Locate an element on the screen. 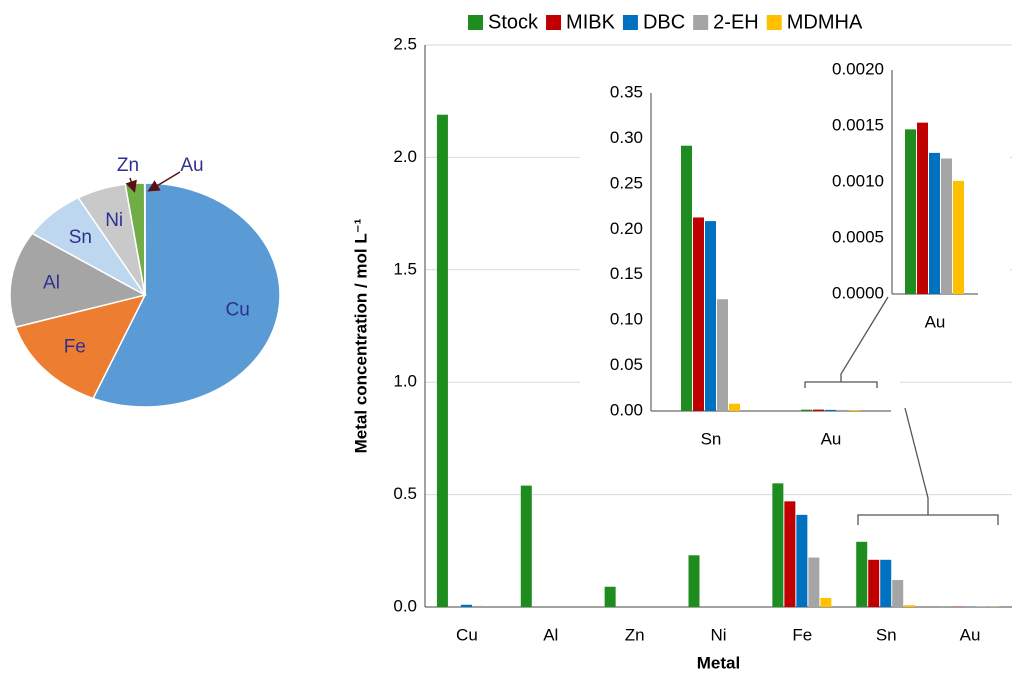 This screenshot has width=1012, height=677. y-tick-label: 0.0015 is located at coordinates (858, 124).